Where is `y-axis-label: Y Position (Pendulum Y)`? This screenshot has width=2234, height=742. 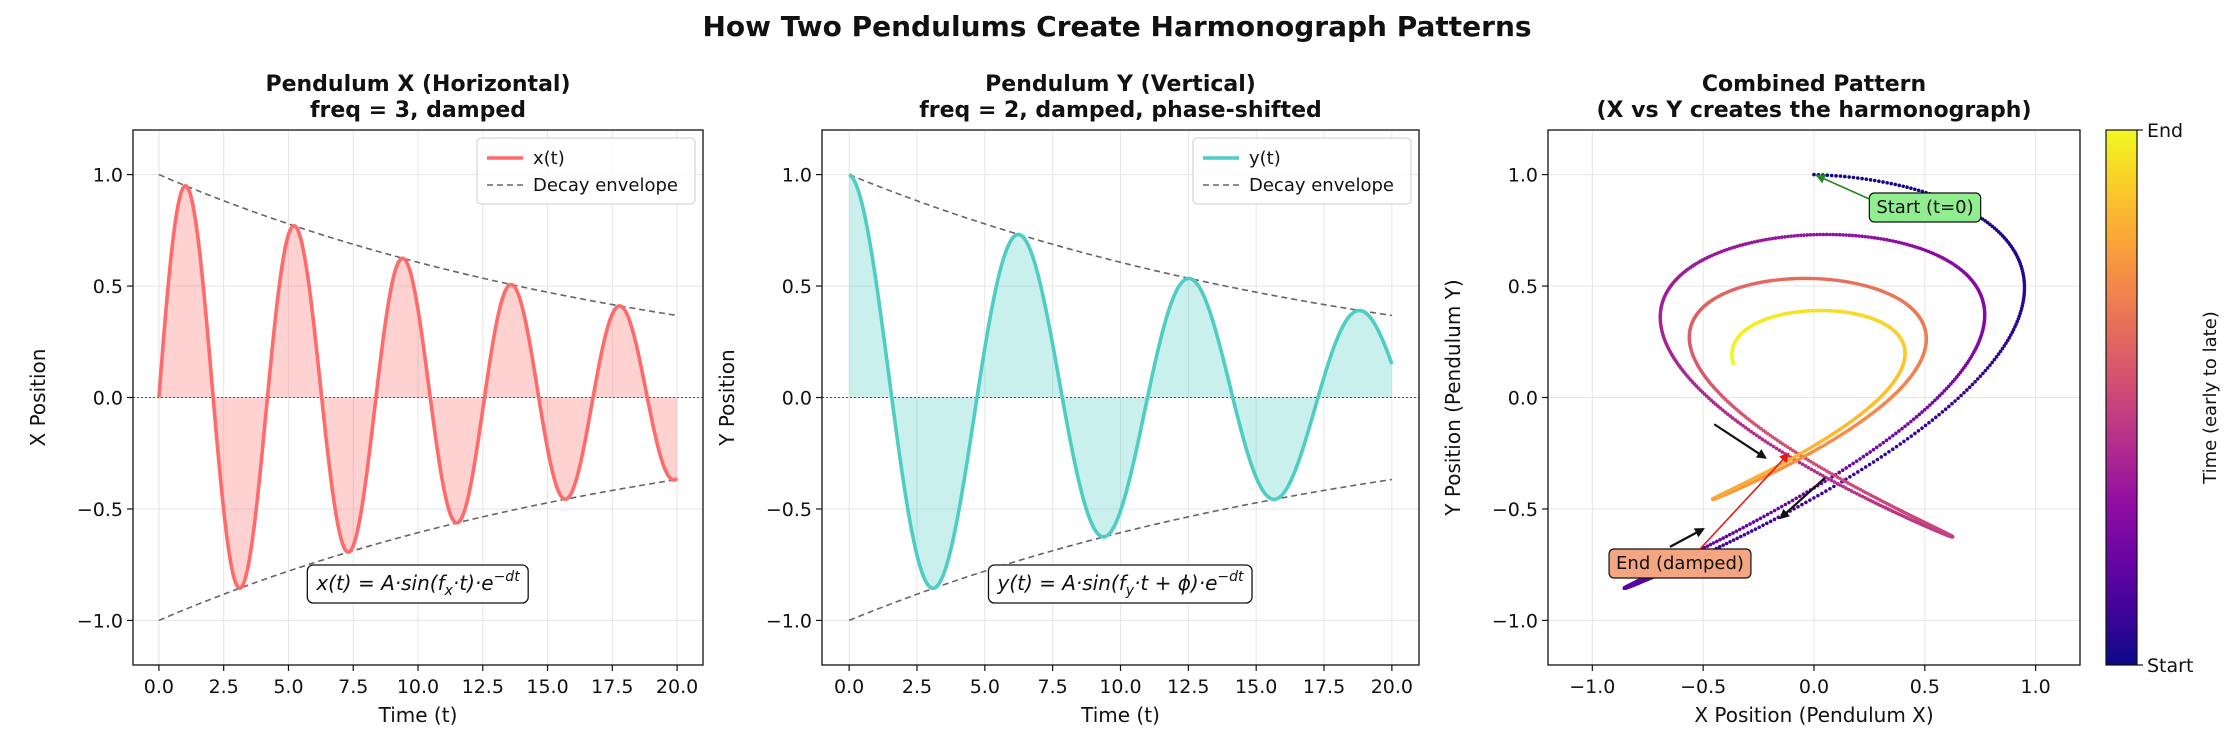
y-axis-label: Y Position (Pendulum Y) is located at coordinates (1453, 397).